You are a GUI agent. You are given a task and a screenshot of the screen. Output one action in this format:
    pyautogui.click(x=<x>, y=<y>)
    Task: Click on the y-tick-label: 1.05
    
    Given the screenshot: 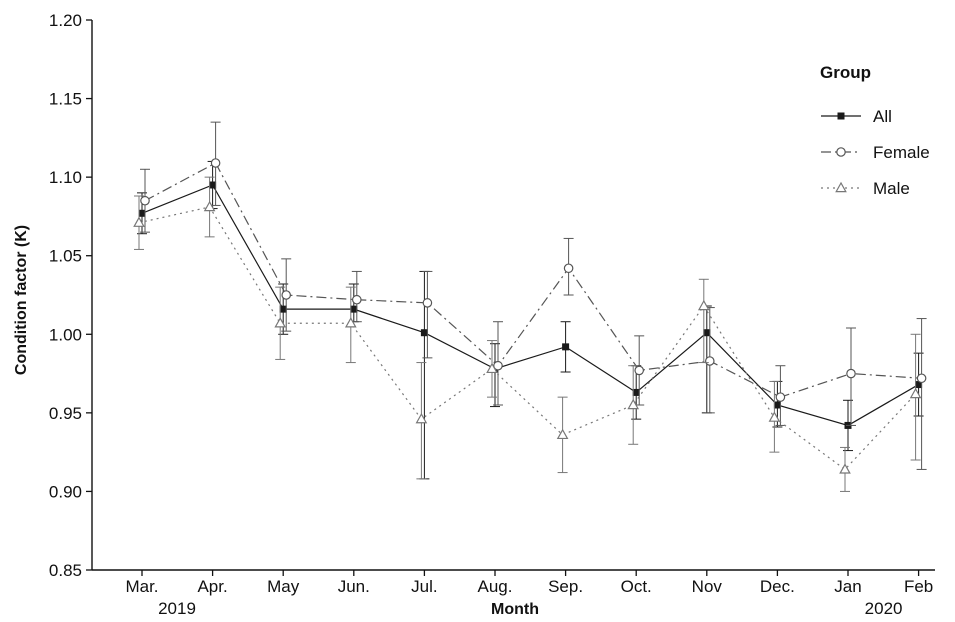 What is the action you would take?
    pyautogui.click(x=65, y=256)
    